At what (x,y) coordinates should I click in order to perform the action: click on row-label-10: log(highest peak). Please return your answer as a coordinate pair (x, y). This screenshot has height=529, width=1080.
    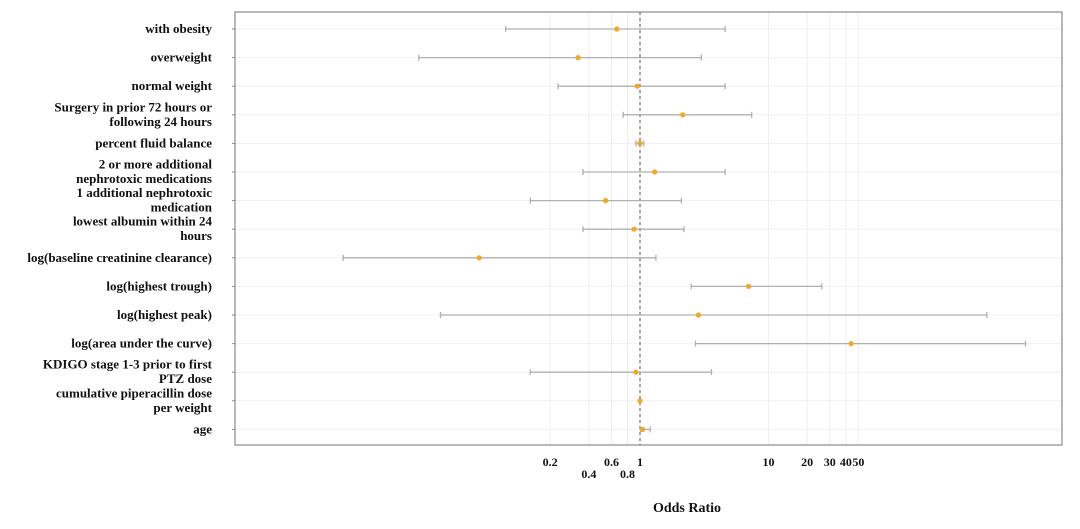
    Looking at the image, I should click on (164, 314).